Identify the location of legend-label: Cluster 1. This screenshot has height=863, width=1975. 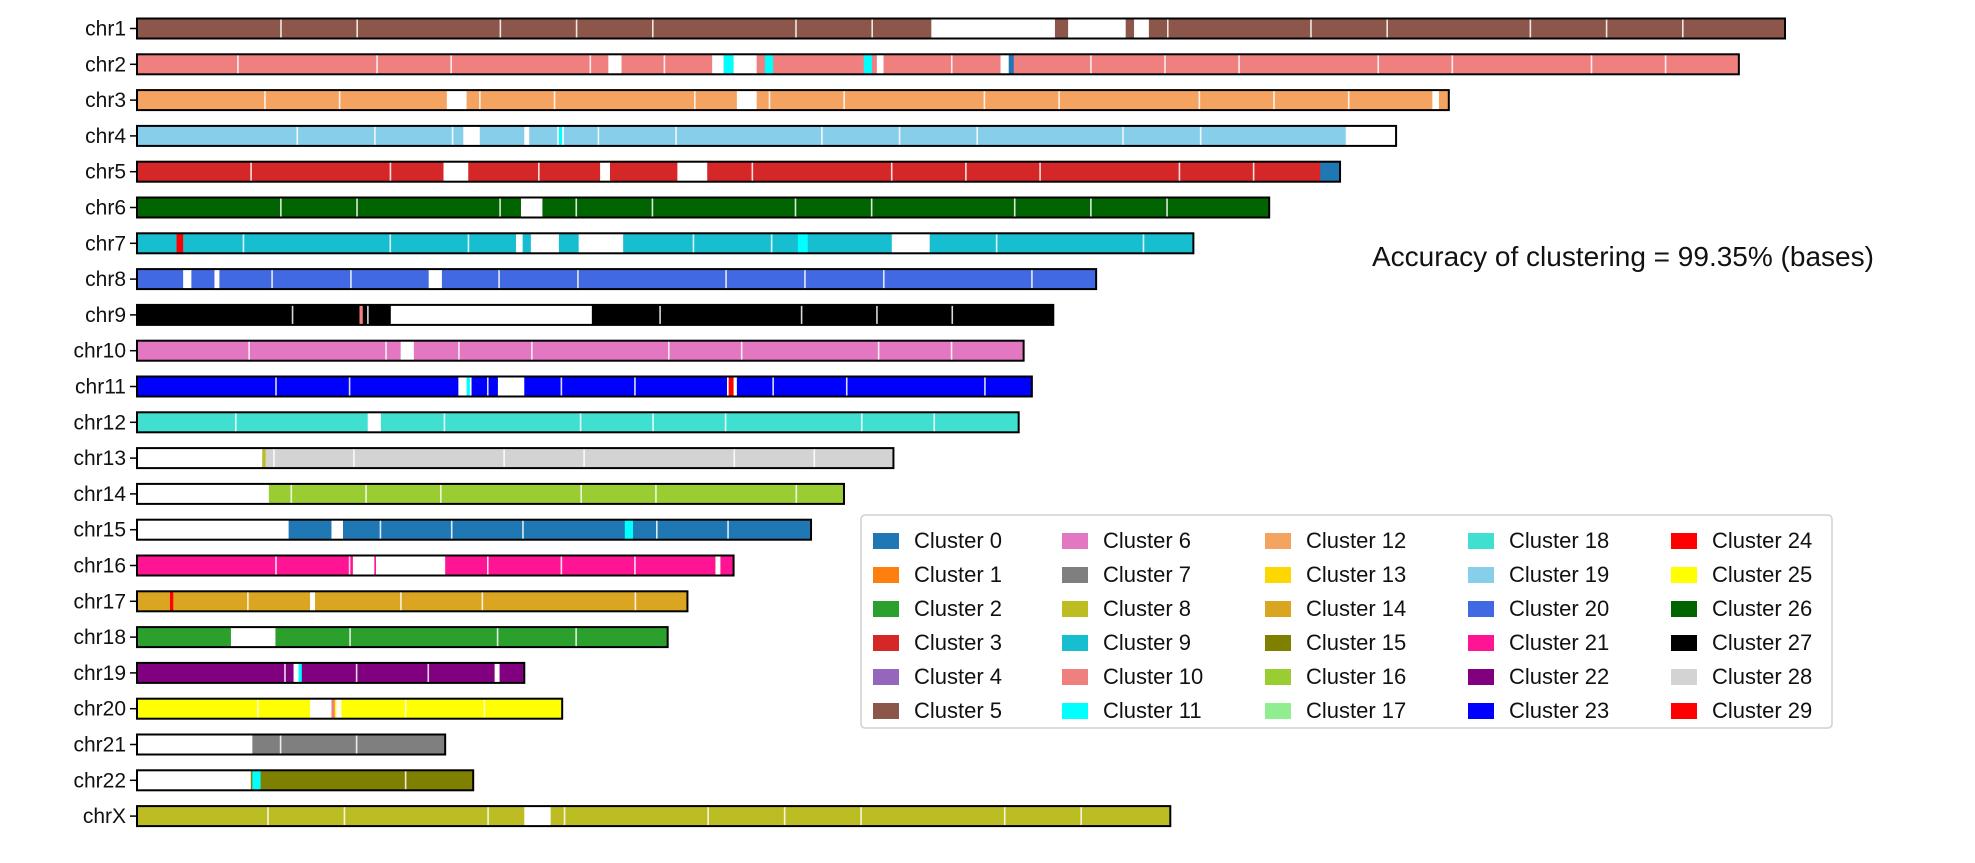
(958, 574).